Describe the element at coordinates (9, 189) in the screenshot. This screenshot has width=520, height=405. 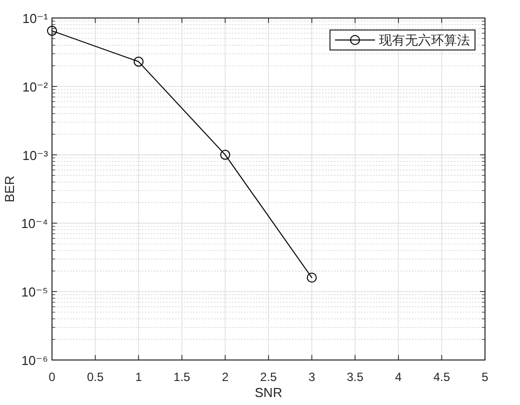
I see `y-axis-title: BER` at that location.